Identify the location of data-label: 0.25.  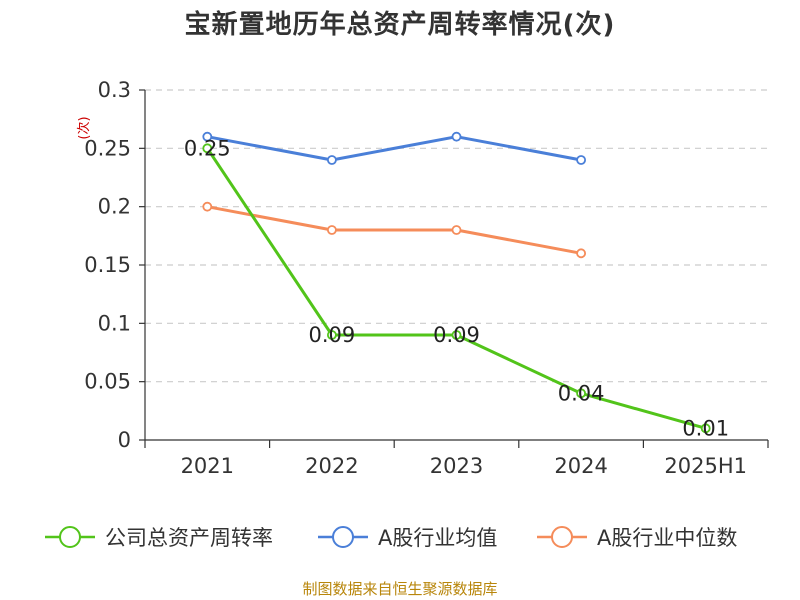
(207, 148).